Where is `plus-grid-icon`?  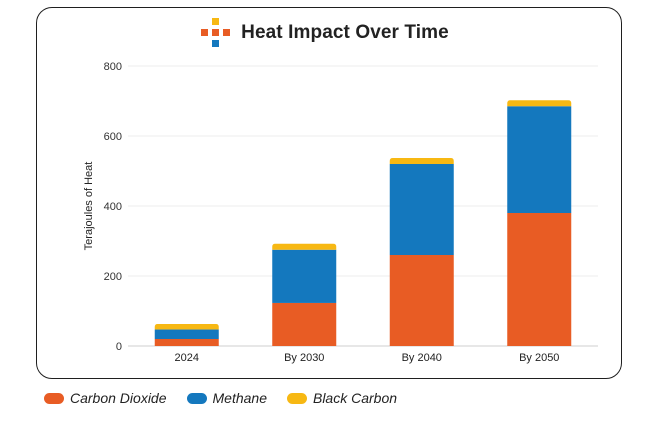
plus-grid-icon is located at coordinates (216, 33).